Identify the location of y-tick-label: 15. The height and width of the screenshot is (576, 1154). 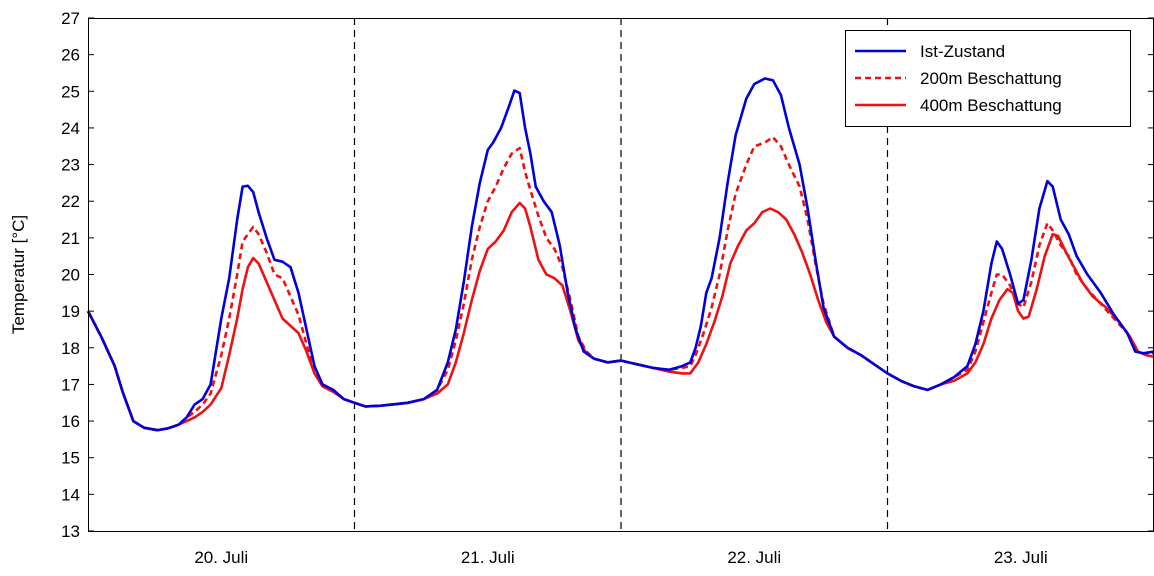
(70, 458).